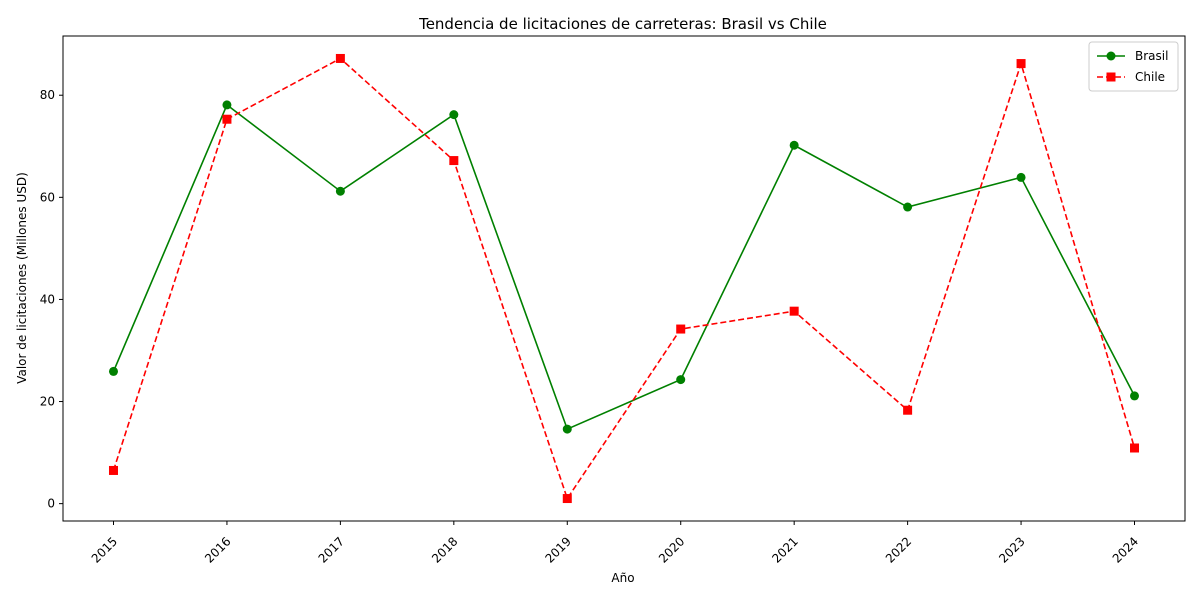  I want to click on y-tick-label: 0, so click(51, 504).